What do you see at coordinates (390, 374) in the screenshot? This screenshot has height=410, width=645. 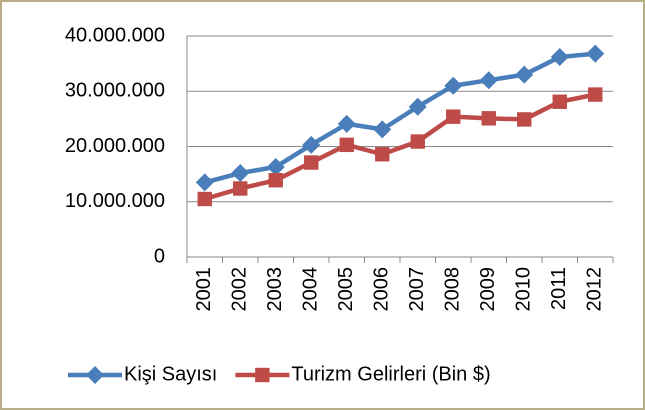 I see `legend-label: Turizm Gelirleri (Bin $)` at bounding box center [390, 374].